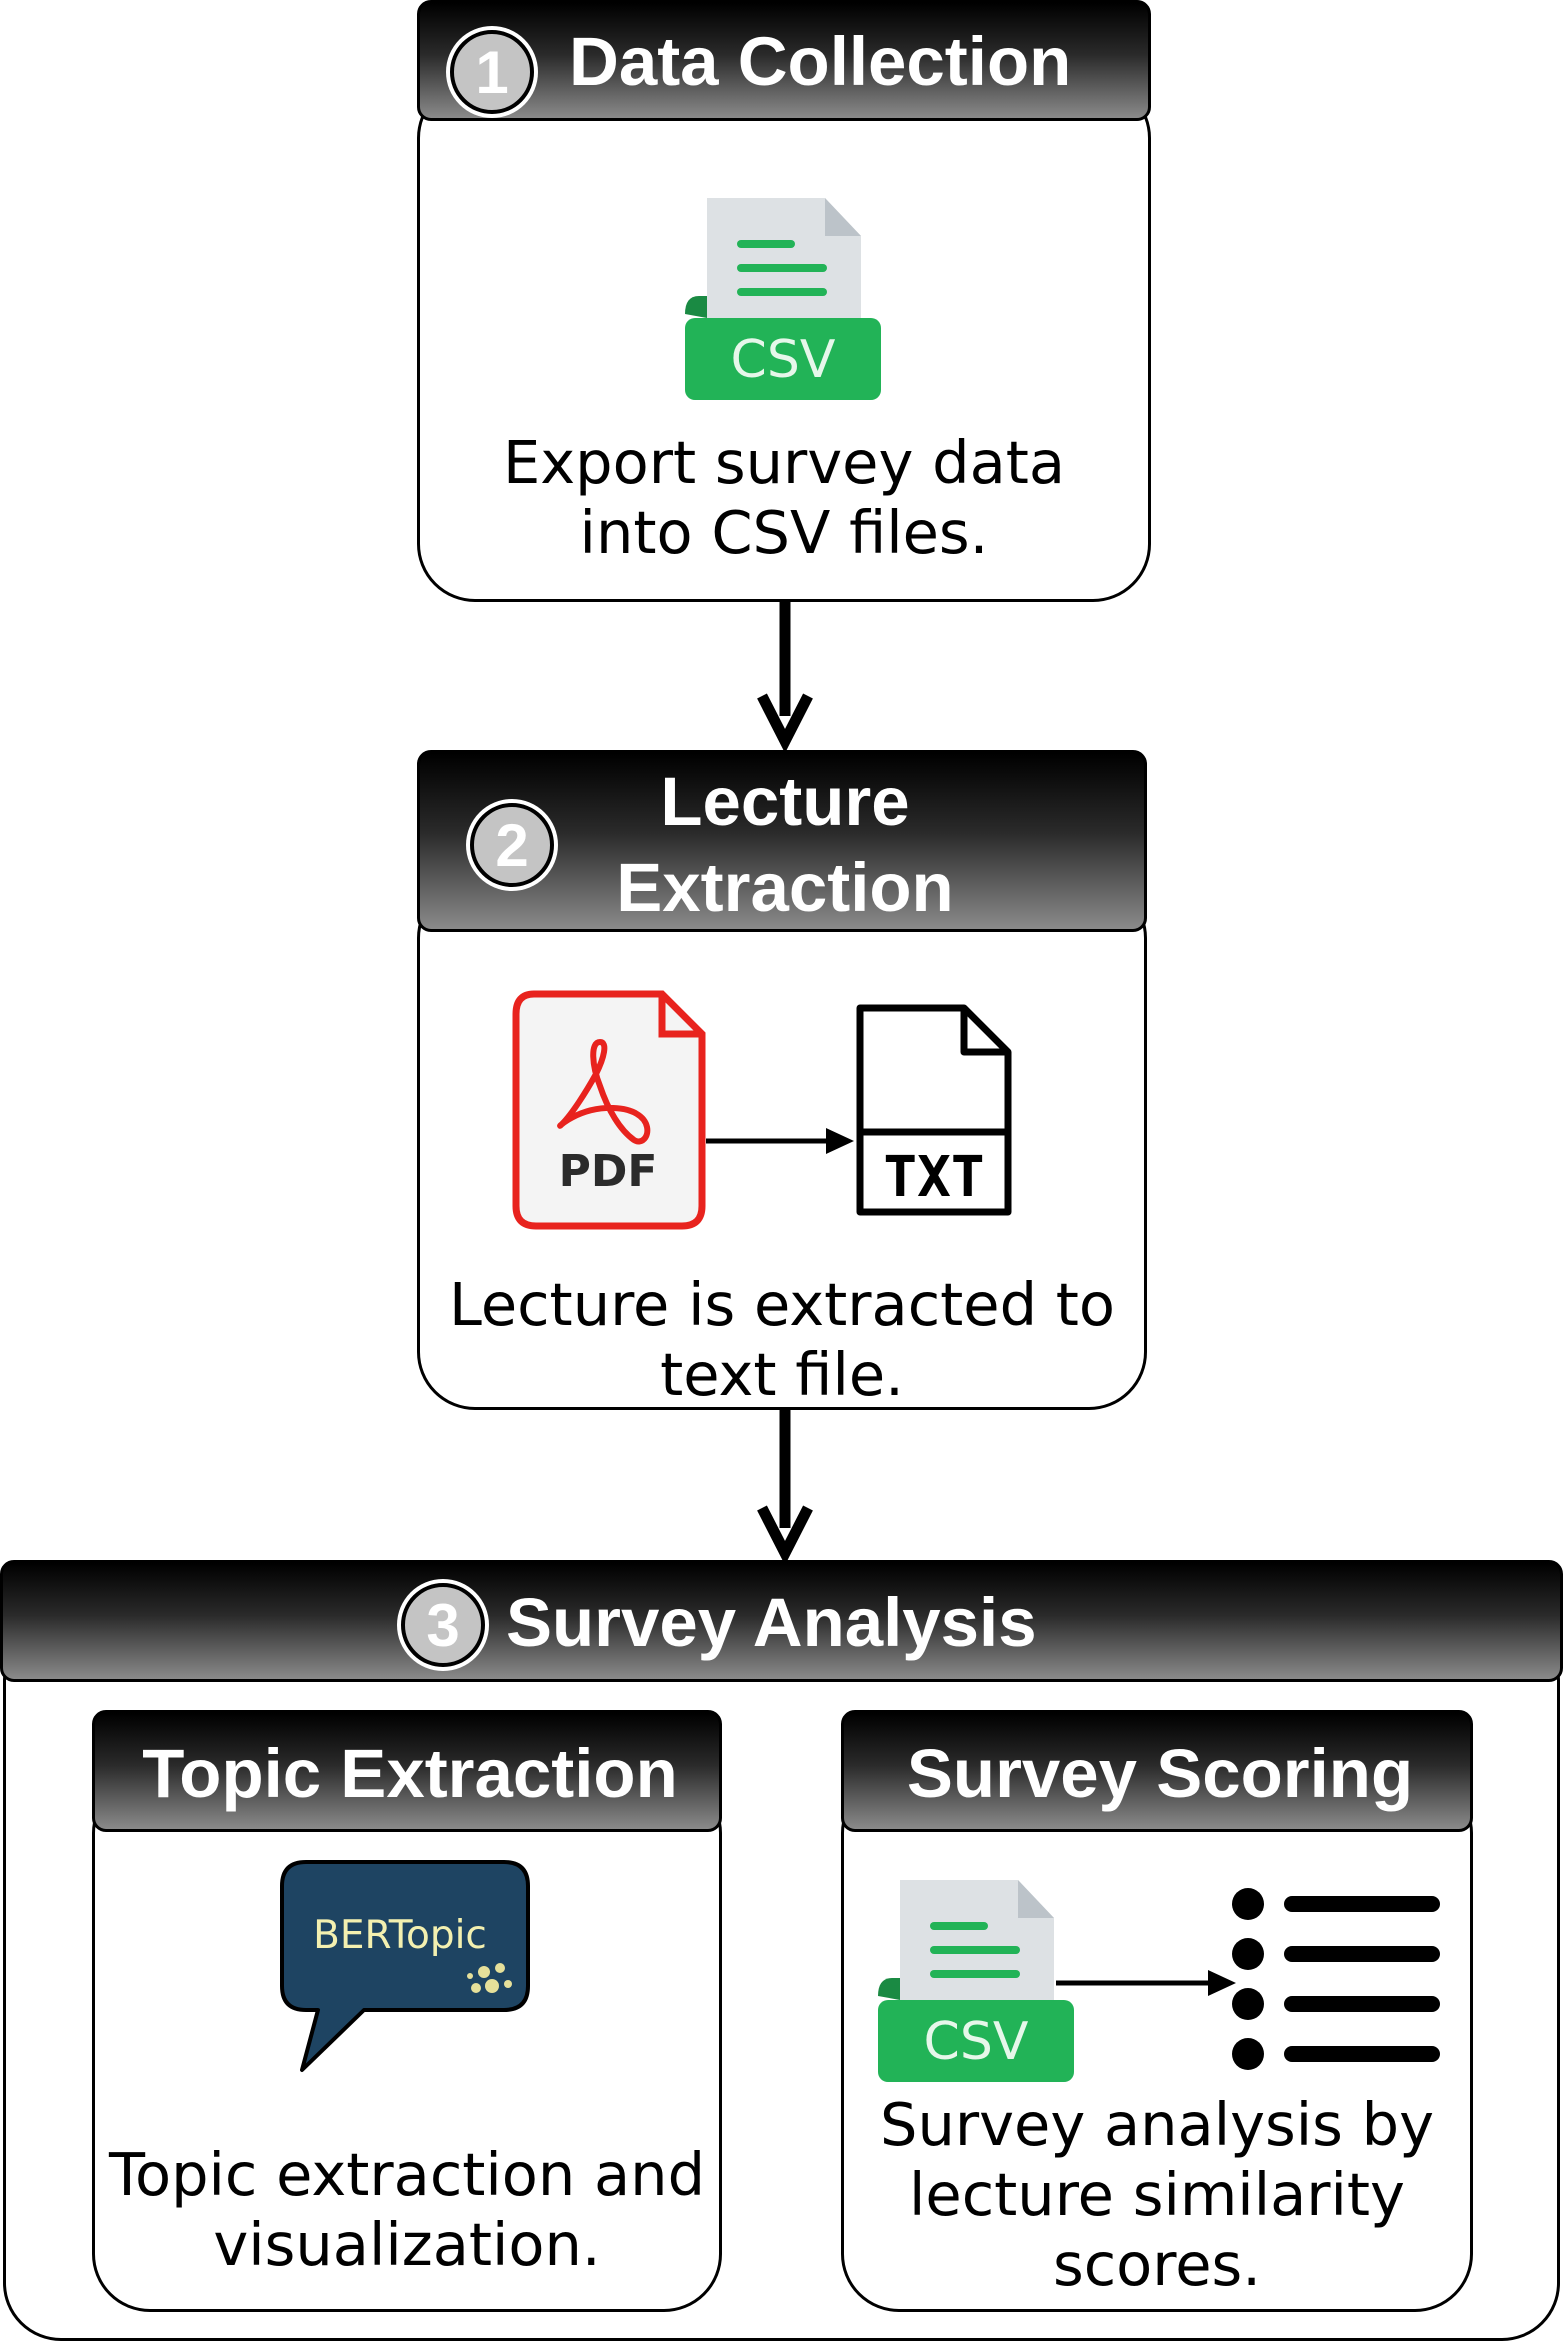 The image size is (1563, 2343). Describe the element at coordinates (784, 462) in the screenshot. I see `step1-description-line1: Export survey data` at that location.